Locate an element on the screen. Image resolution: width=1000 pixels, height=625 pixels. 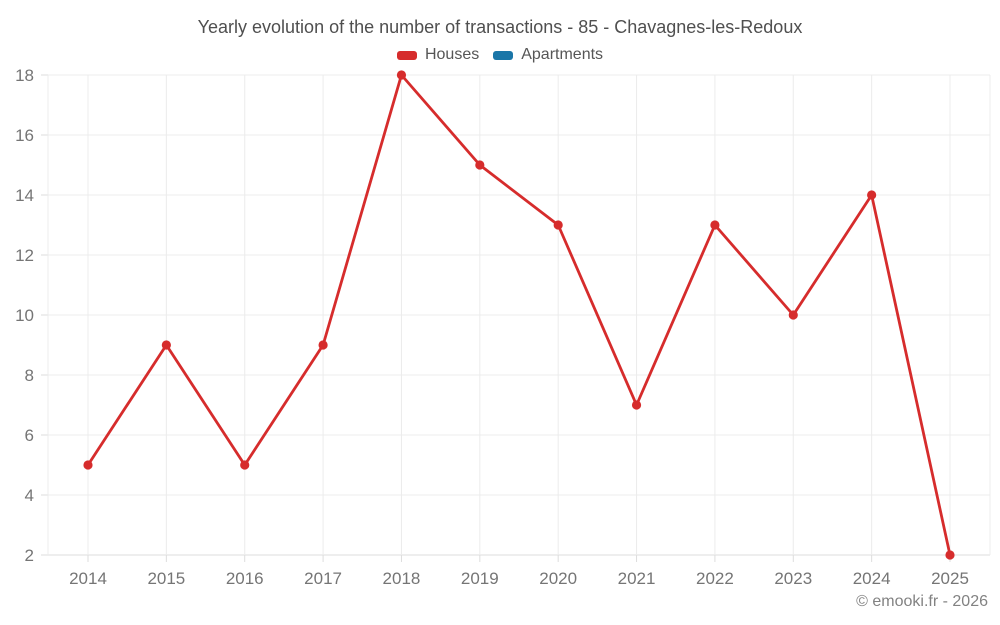
x-tick-label: 2016 is located at coordinates (245, 578).